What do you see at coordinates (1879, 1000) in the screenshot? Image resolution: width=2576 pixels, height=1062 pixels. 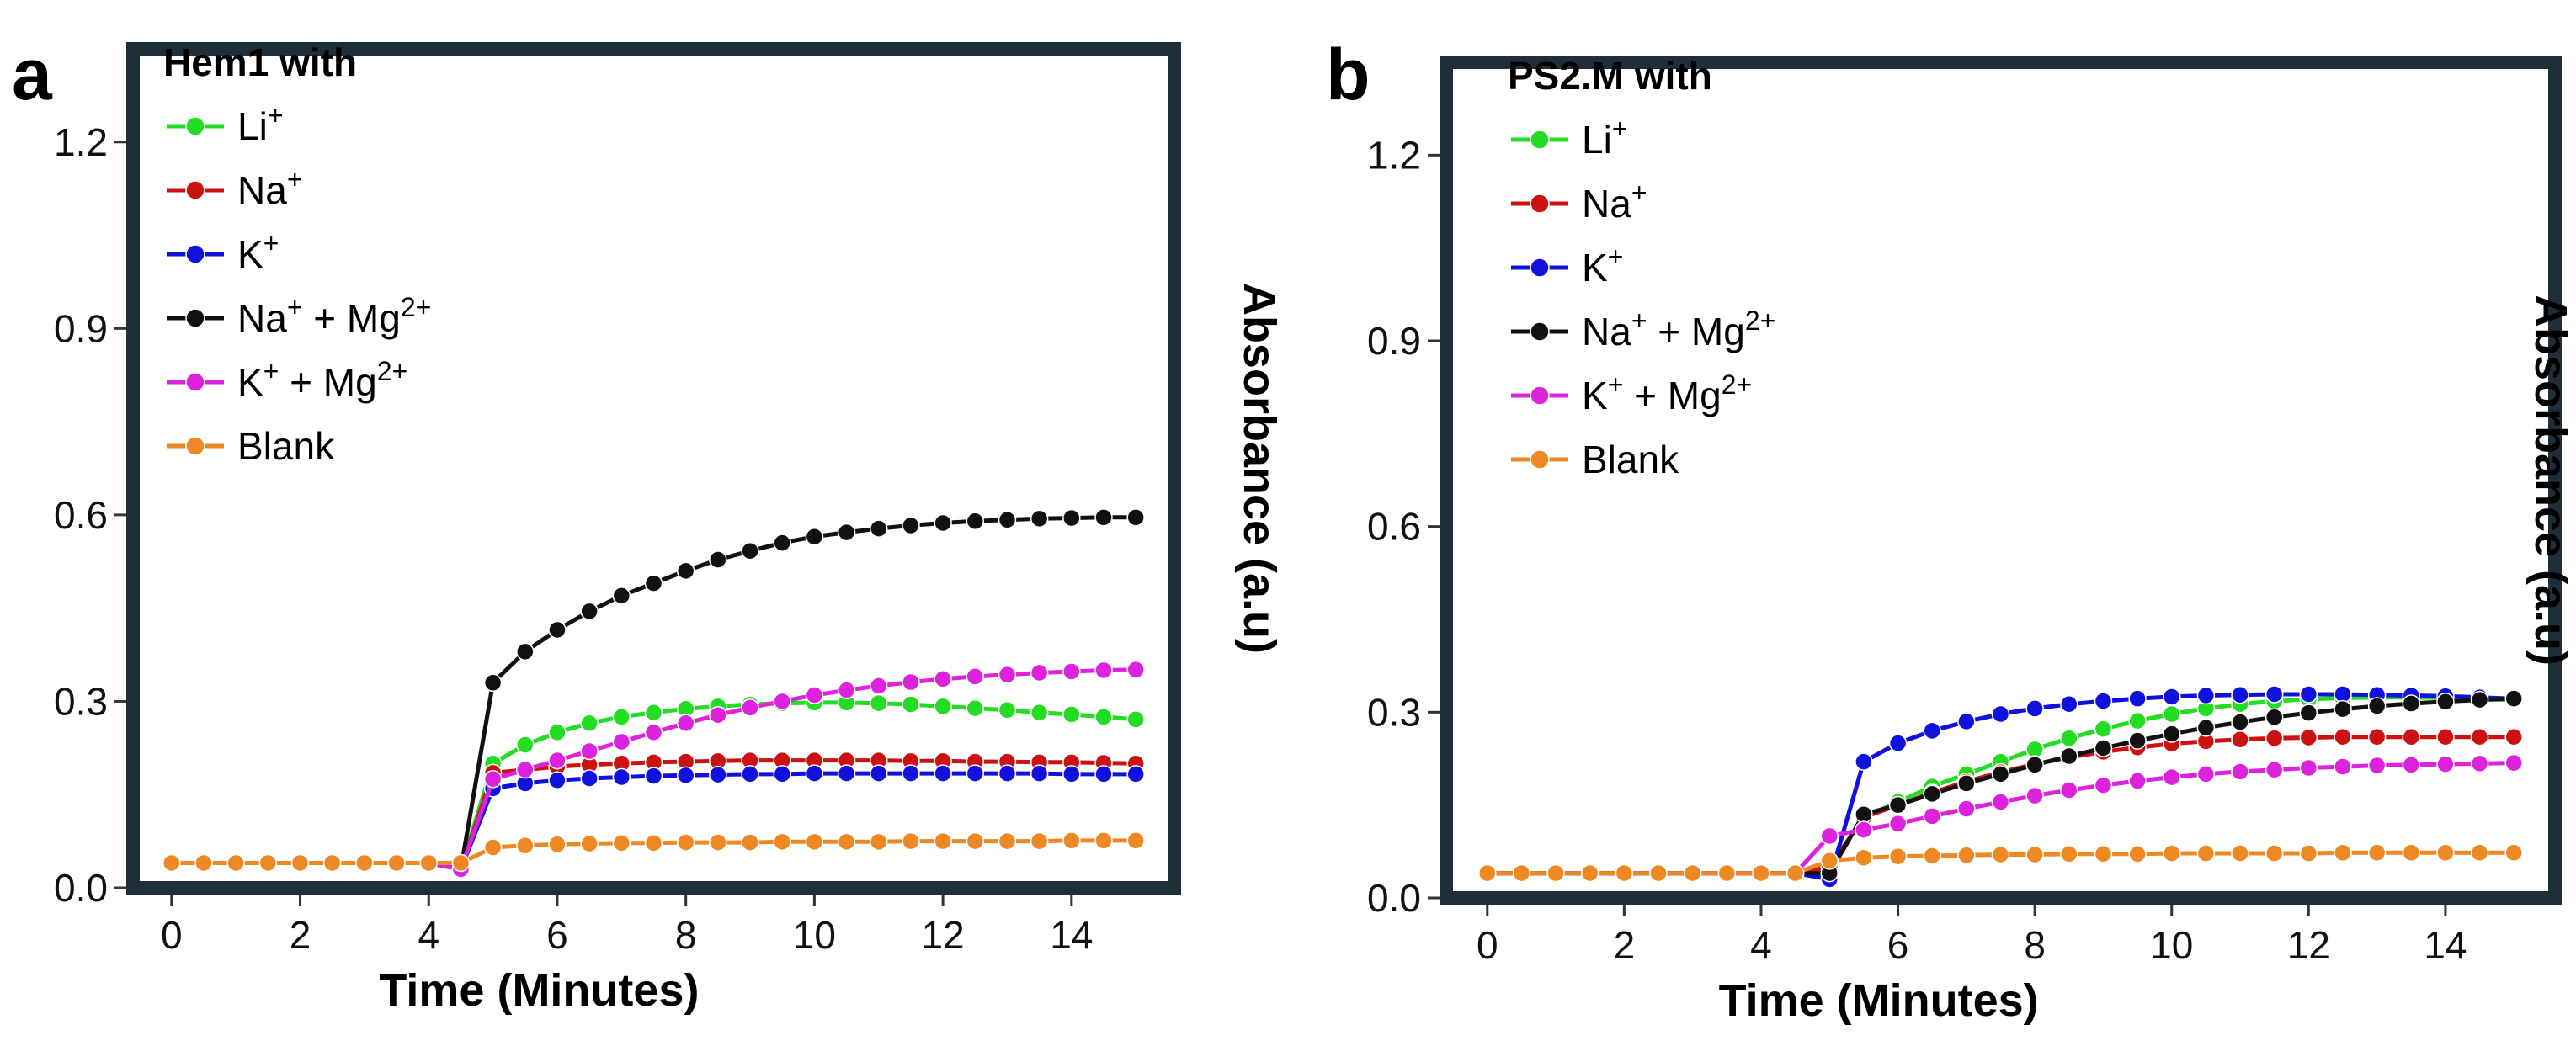 I see `x-axis-title: Time (Minutes)` at bounding box center [1879, 1000].